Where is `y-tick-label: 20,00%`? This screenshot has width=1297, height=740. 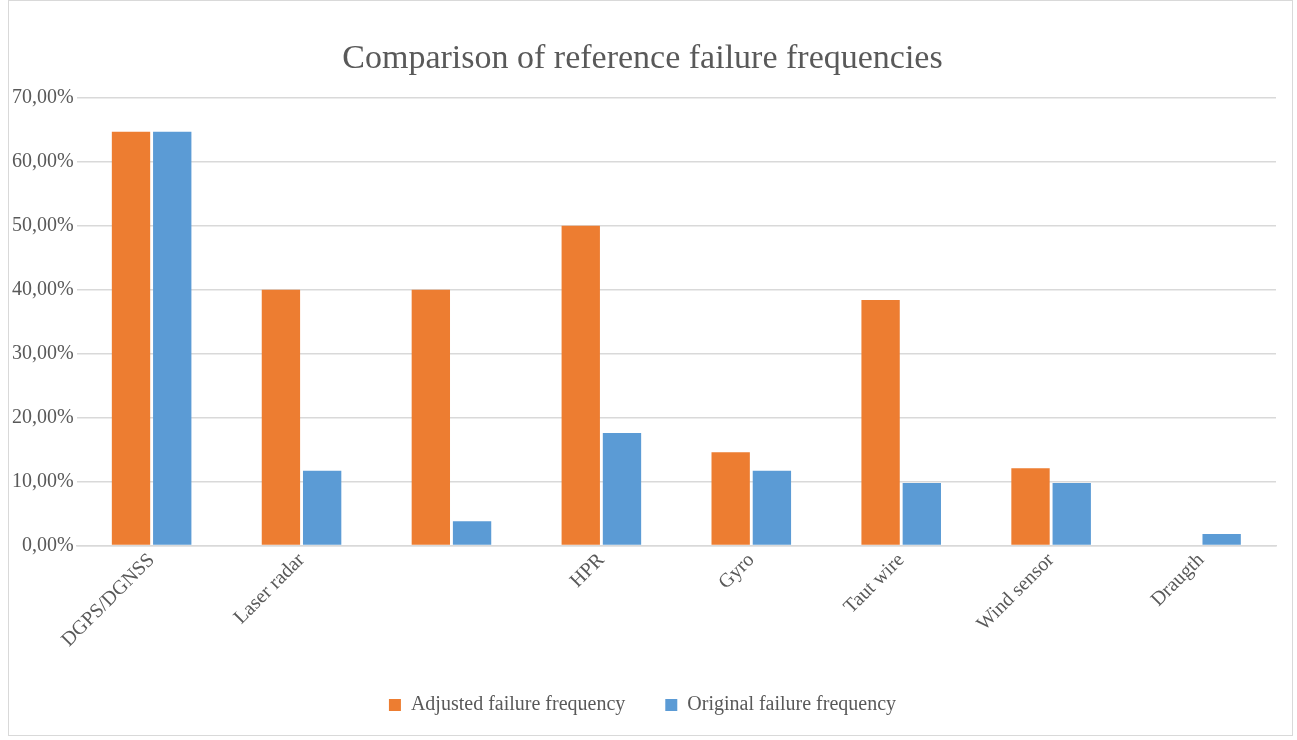
y-tick-label: 20,00% is located at coordinates (42, 415).